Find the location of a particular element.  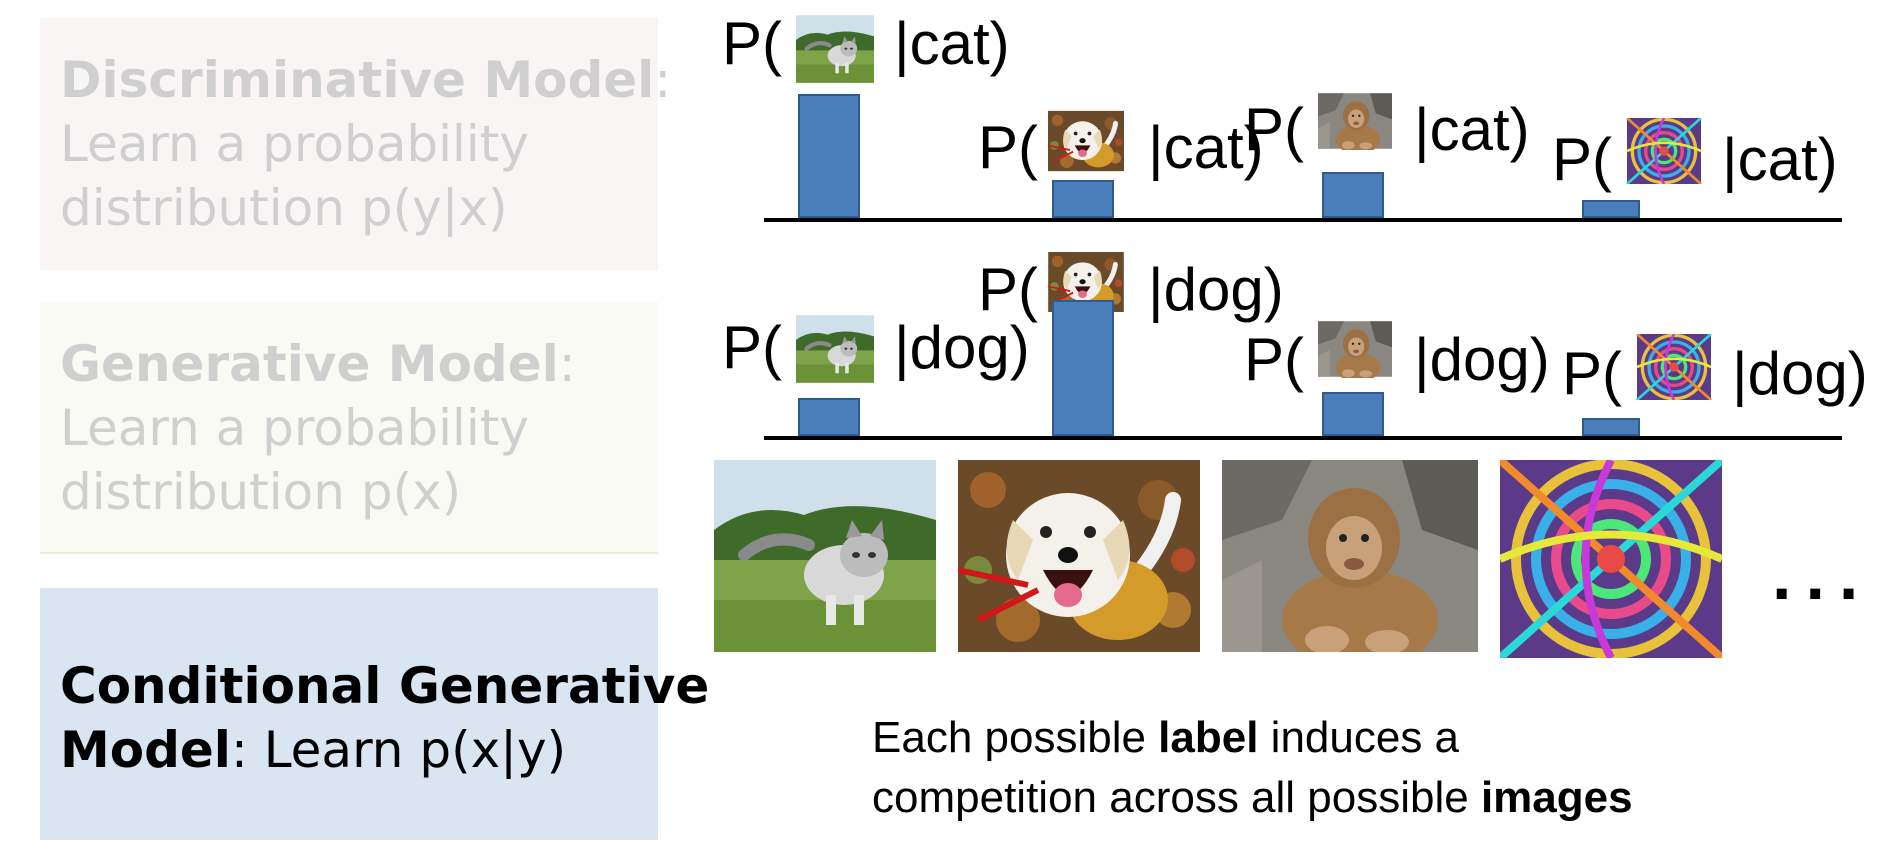

caption-emphasis-label: label is located at coordinates (1208, 737).